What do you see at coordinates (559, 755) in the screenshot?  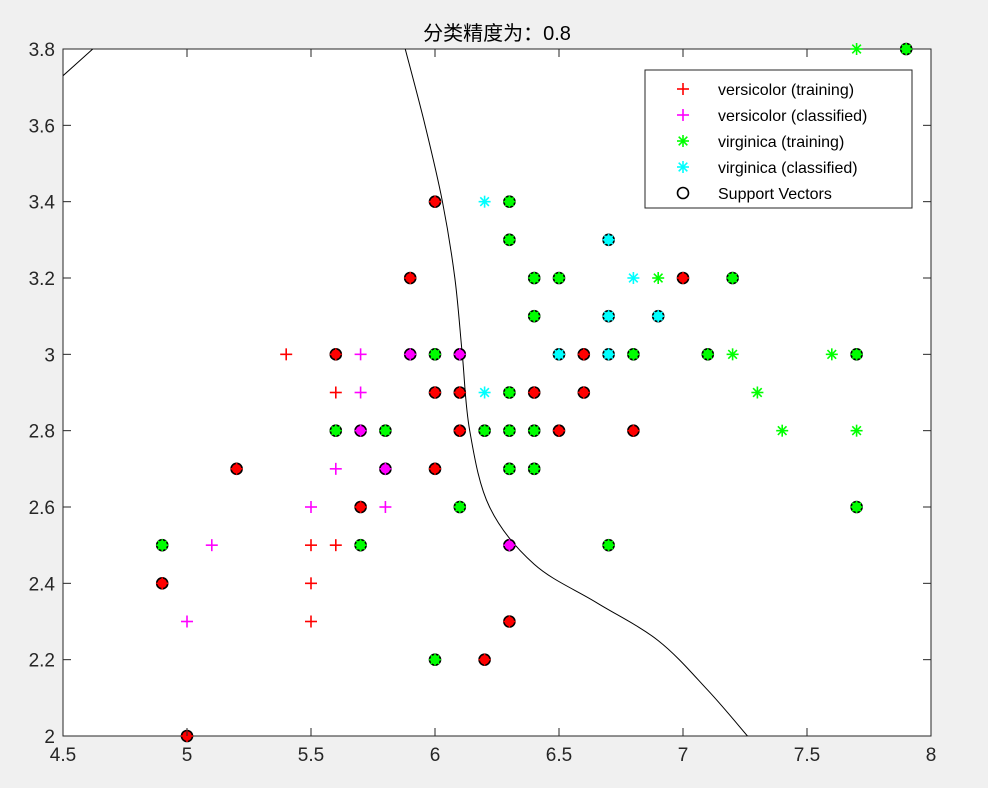 I see `x-tick-label: 6.5` at bounding box center [559, 755].